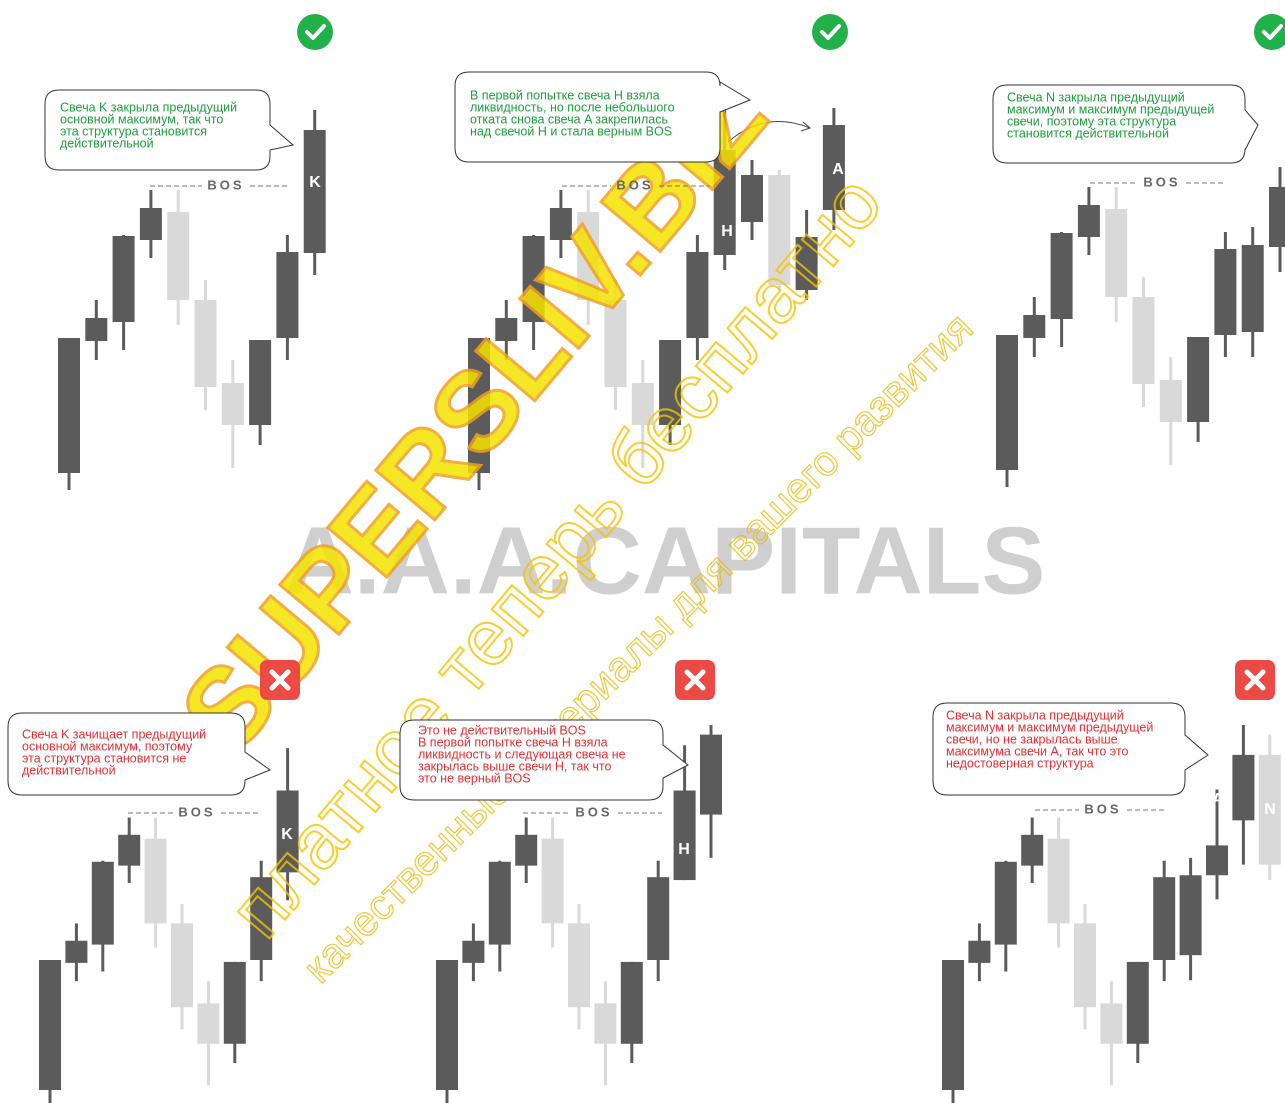  I want to click on watermark-brand: A.A.A.CAPITALS, so click(665, 560).